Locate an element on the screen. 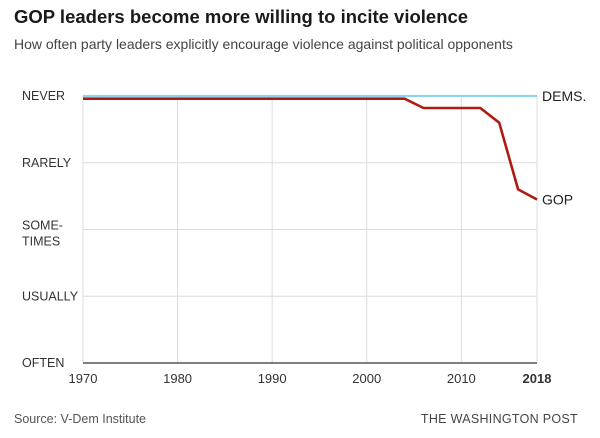 This screenshot has height=438, width=600. x-tick-label: 1970 is located at coordinates (83, 378).